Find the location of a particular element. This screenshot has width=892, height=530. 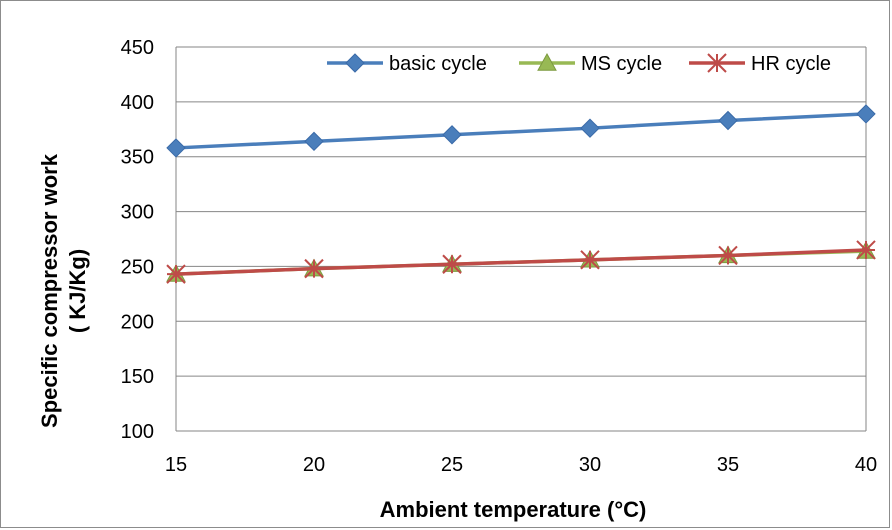

legend-label-basic-cycle: basic cycle is located at coordinates (438, 64).